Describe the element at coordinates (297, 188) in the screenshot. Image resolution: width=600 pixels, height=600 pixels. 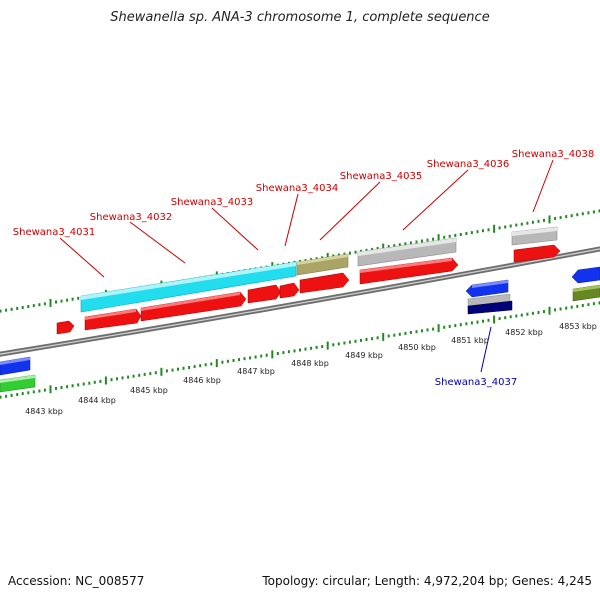
I see `gene-label-4034: Shewana3_4034` at that location.